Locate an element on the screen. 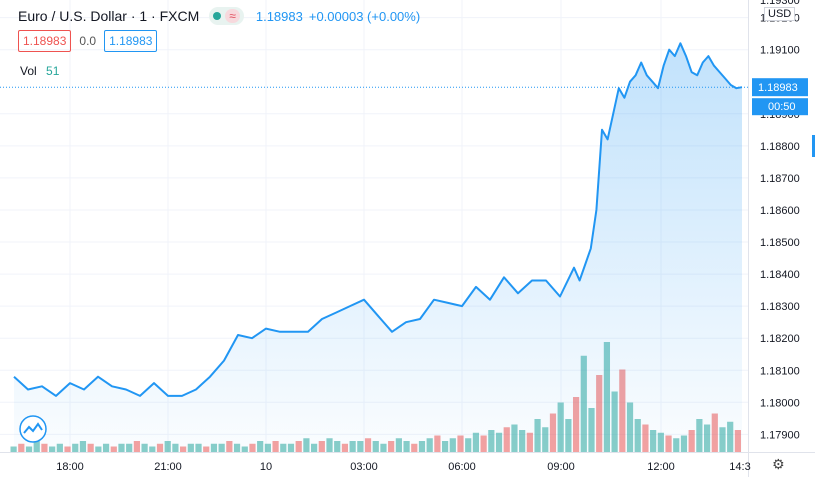 The image size is (815, 482). settings-gear-icon: ⚙ is located at coordinates (778, 464).